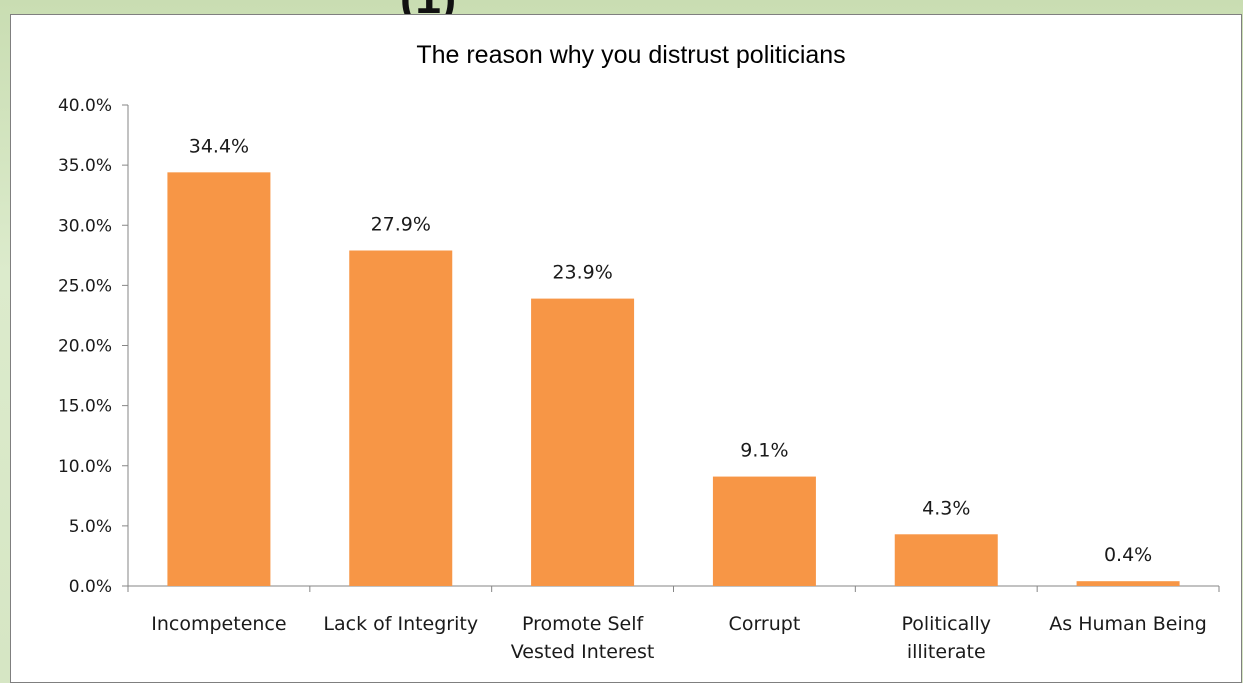  I want to click on y-tick-label: 15.0%, so click(85, 407).